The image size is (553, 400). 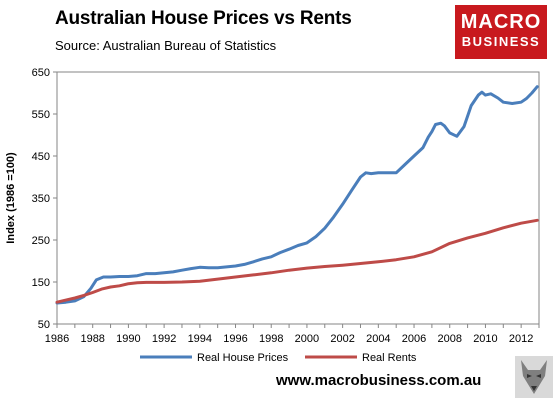 I want to click on legend: Real House Prices Real Rents, so click(x=278, y=358).